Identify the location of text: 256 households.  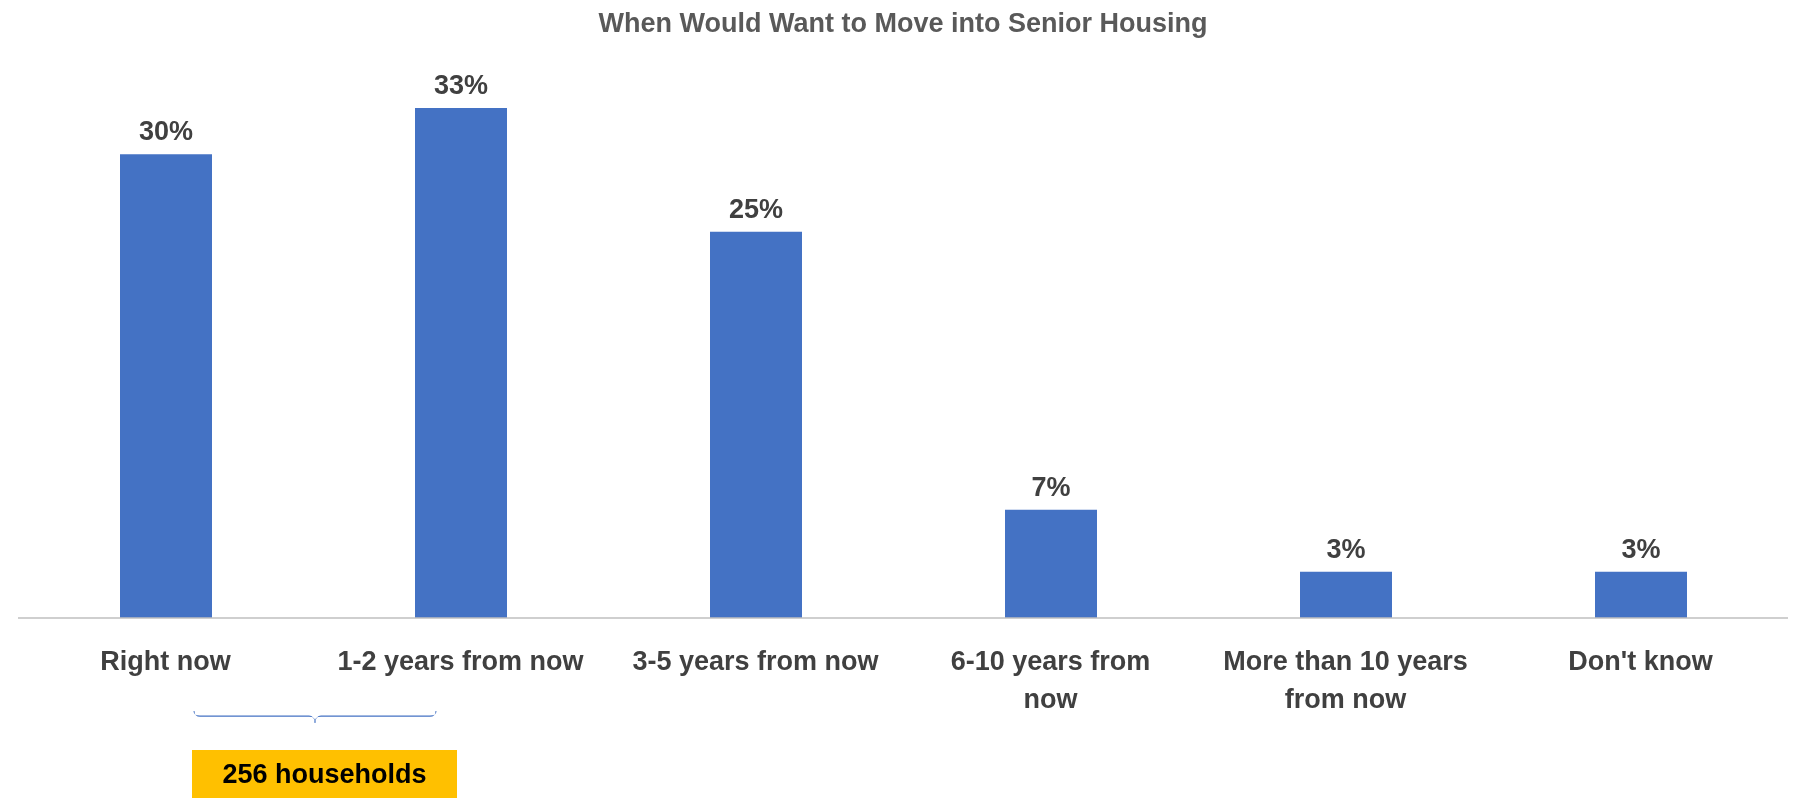
(324, 774).